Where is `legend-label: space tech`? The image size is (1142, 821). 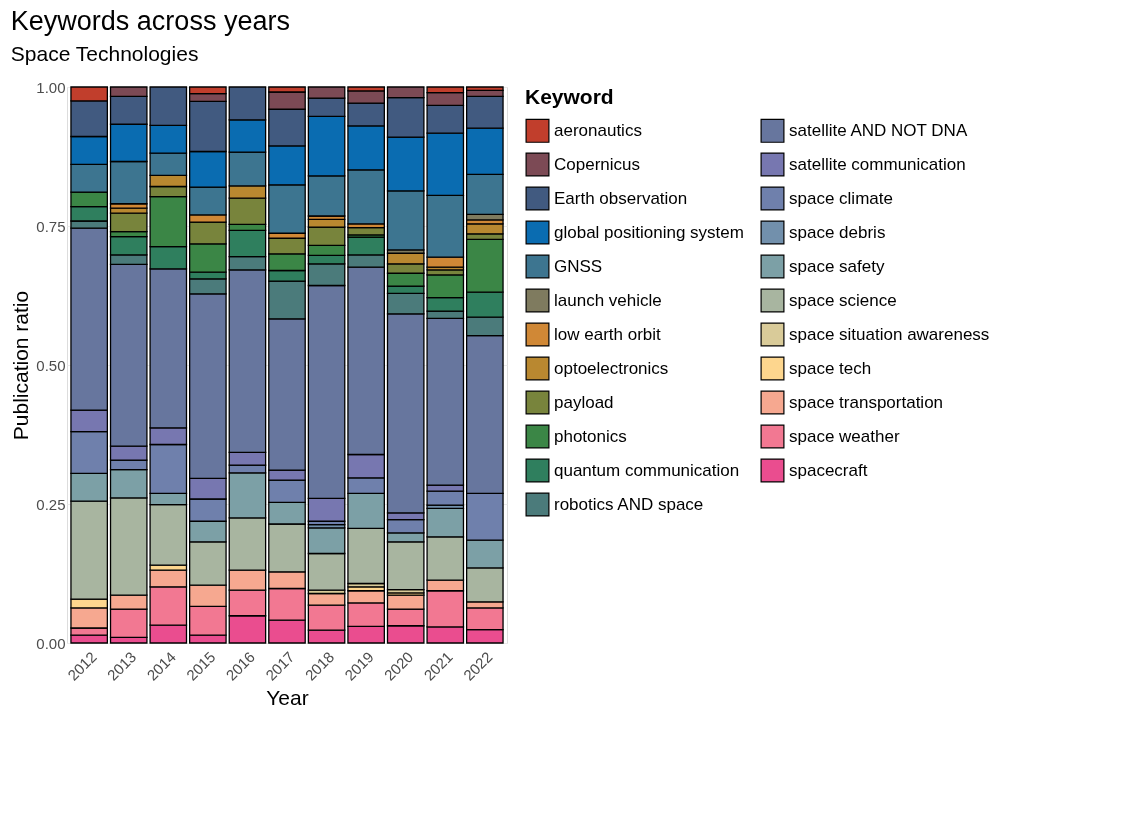 legend-label: space tech is located at coordinates (830, 368).